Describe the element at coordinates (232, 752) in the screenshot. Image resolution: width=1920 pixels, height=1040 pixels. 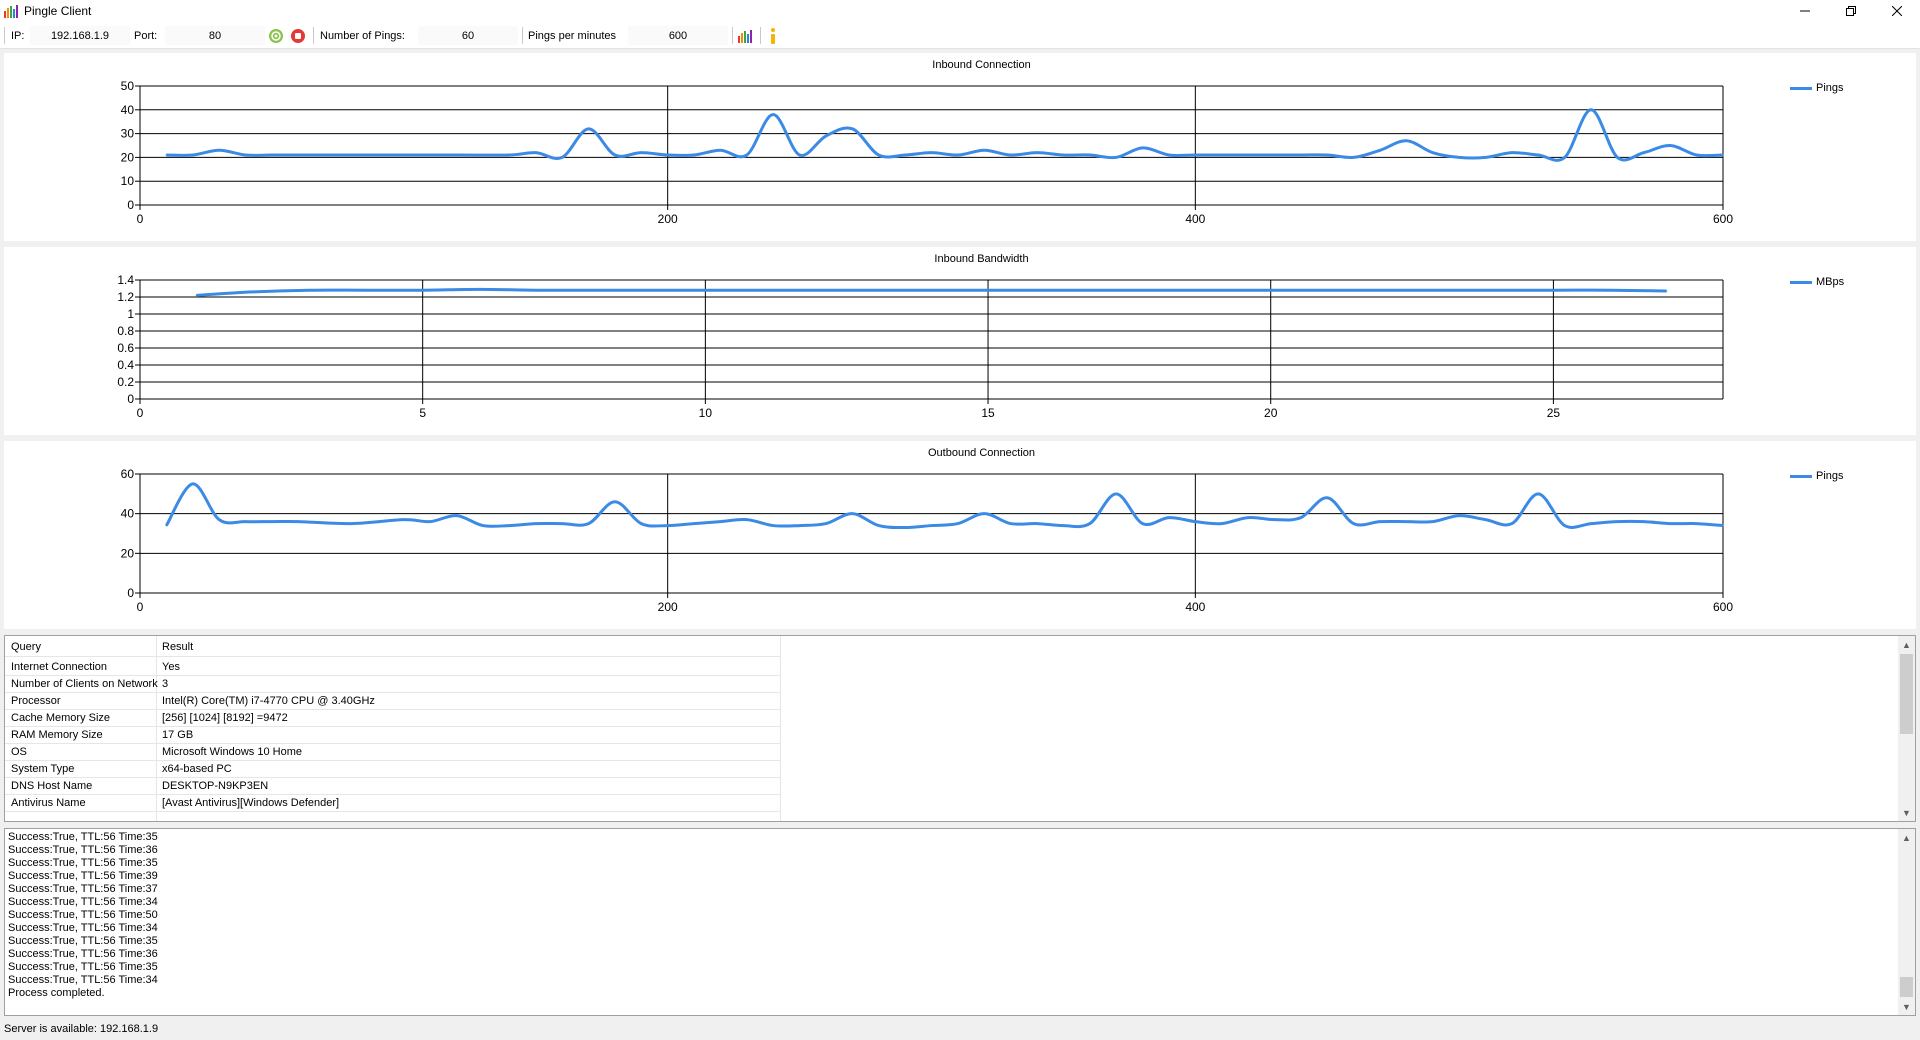
I see `result-cell: Microsoft Windows 10 Home` at that location.